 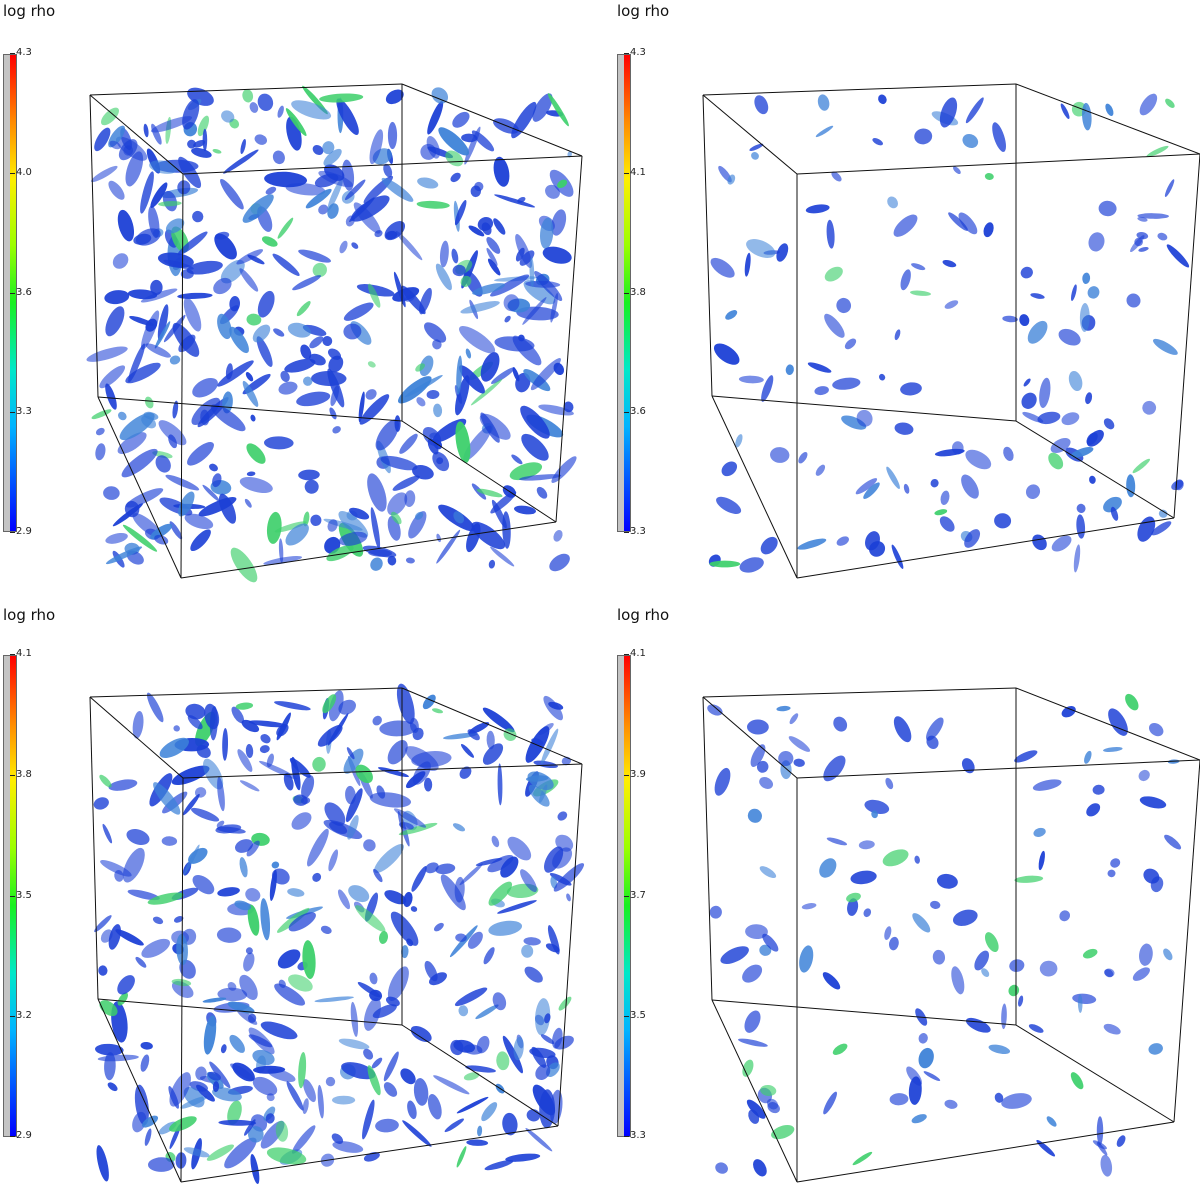 I want to click on tick-label: 4.3, so click(x=21, y=52).